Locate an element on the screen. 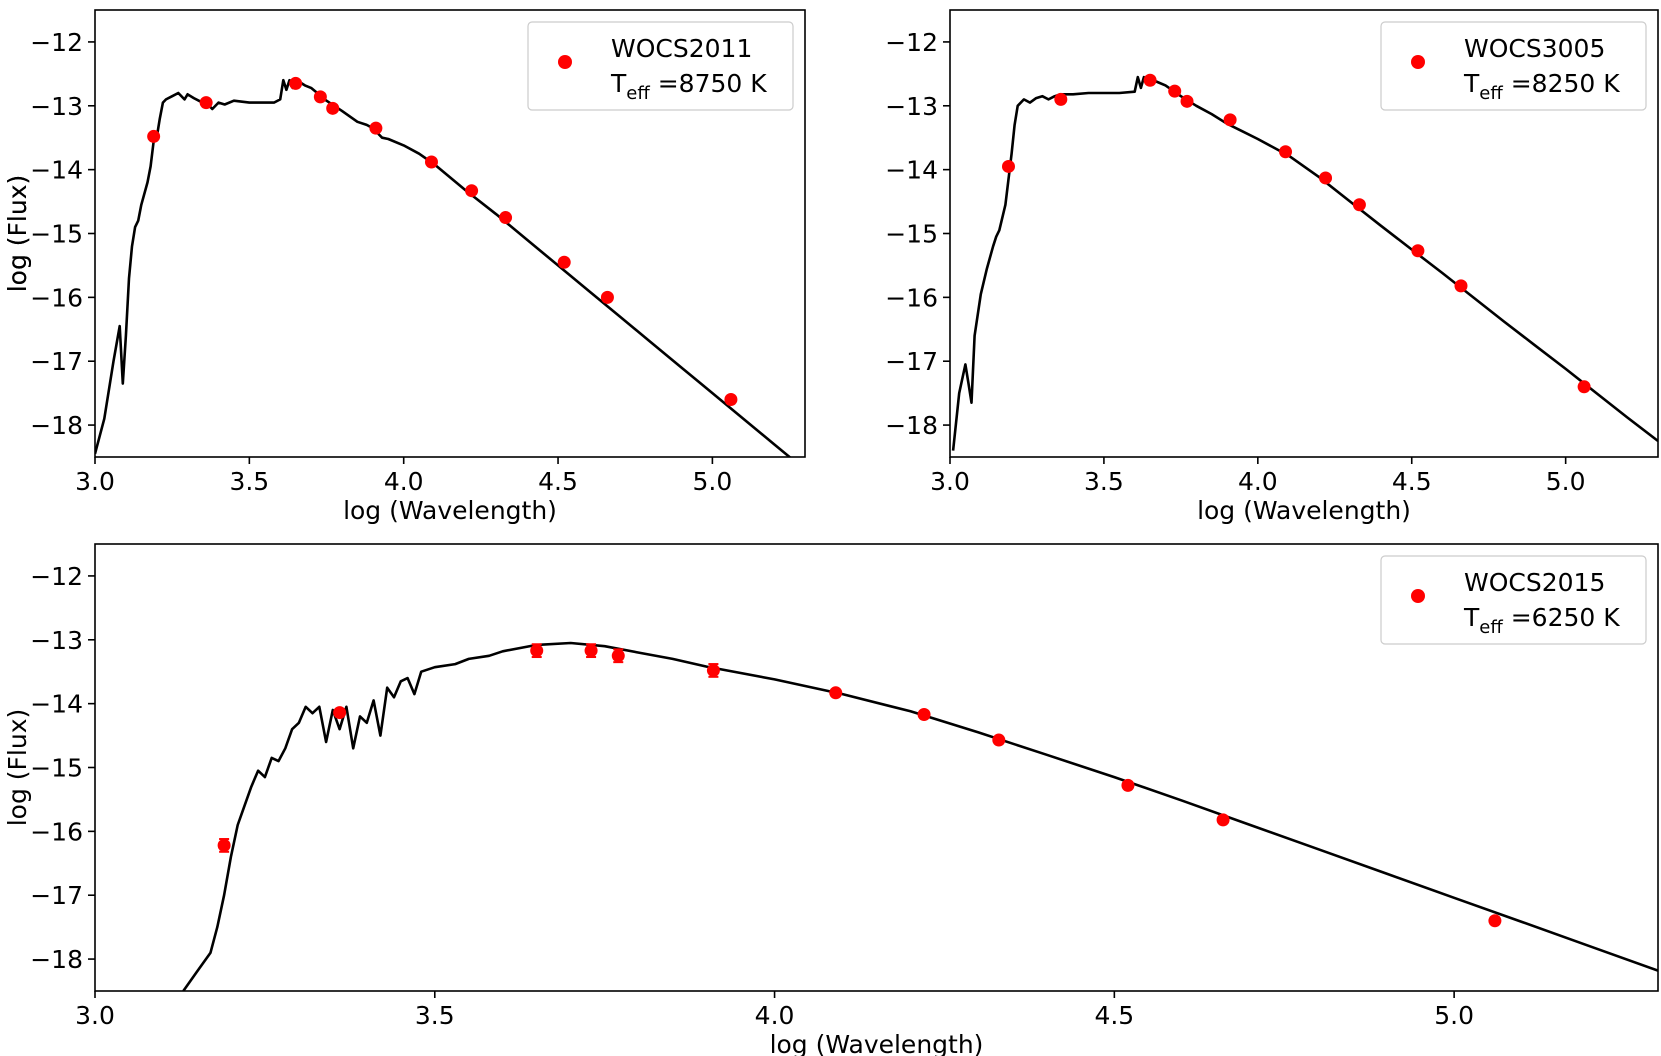 This screenshot has width=1661, height=1056. legend-star-name: WOCS2015 is located at coordinates (1534, 582).